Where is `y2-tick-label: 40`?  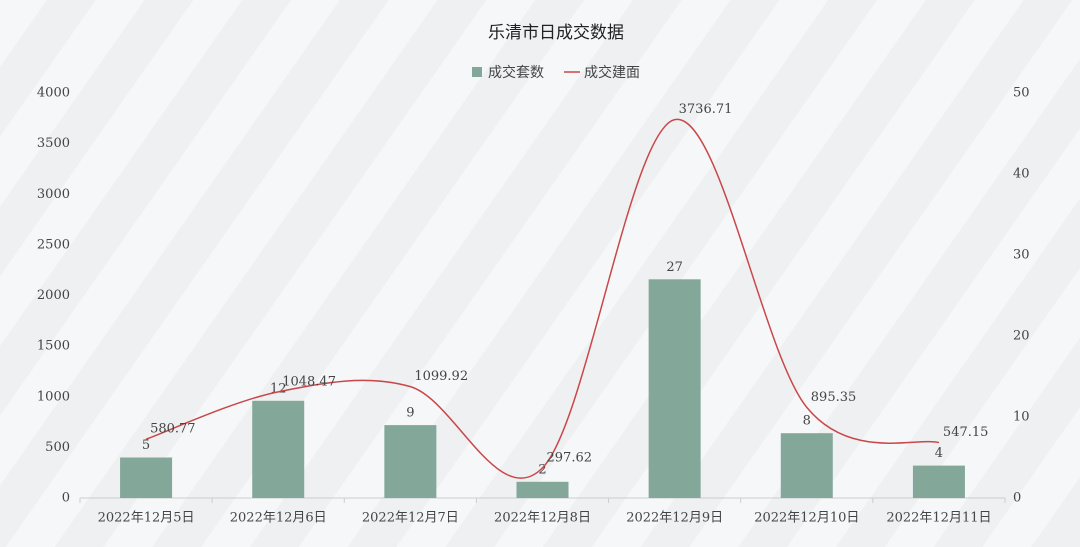 y2-tick-label: 40 is located at coordinates (1021, 174).